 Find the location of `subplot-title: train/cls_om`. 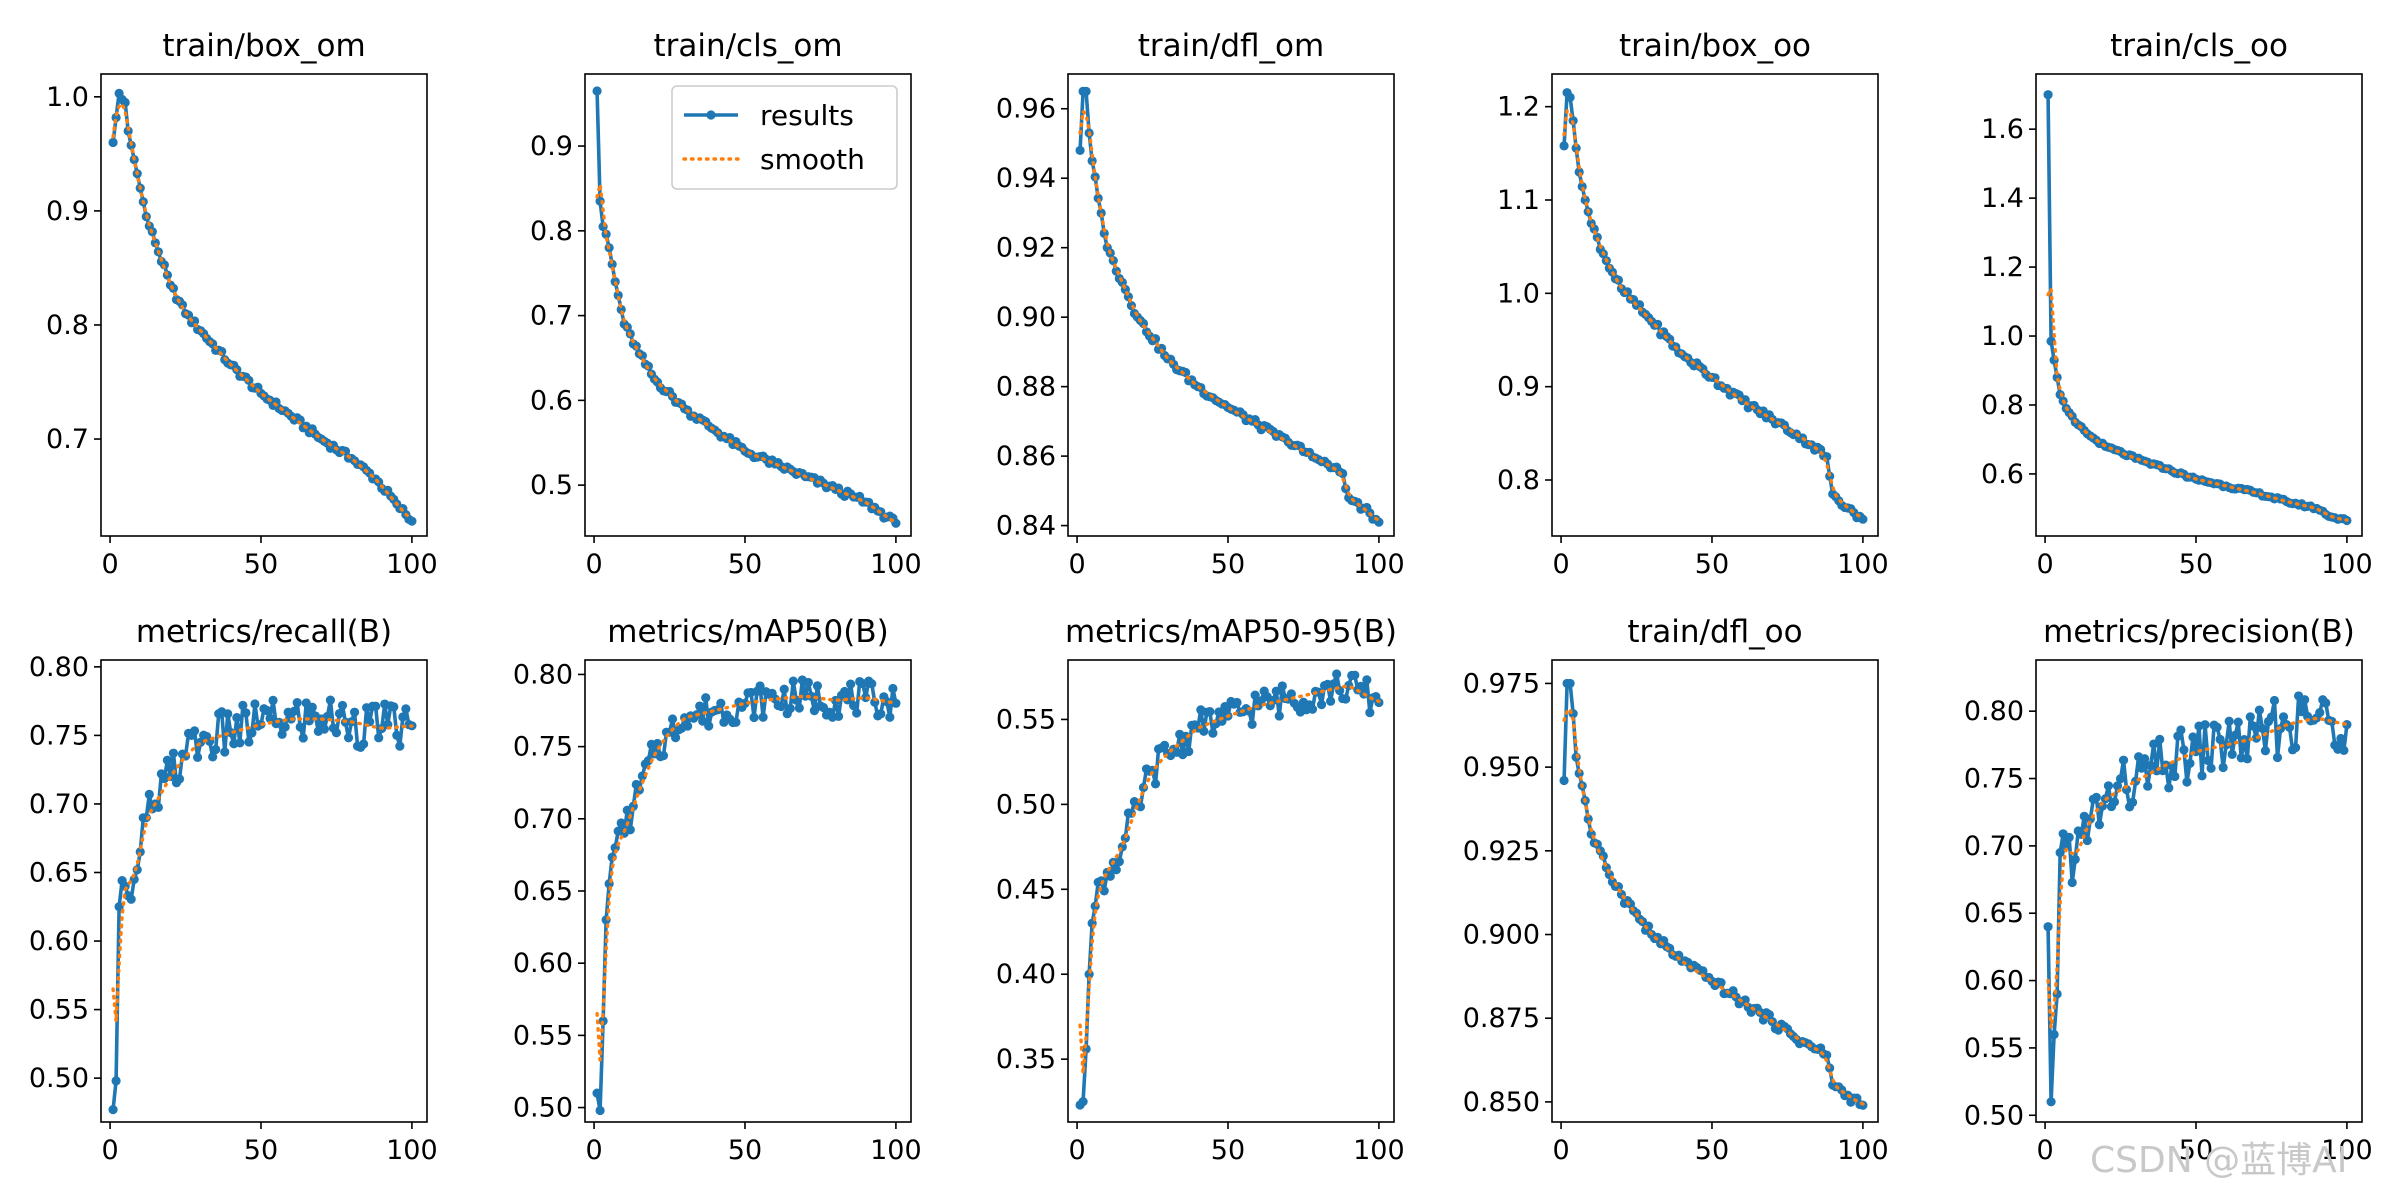

subplot-title: train/cls_om is located at coordinates (747, 46).